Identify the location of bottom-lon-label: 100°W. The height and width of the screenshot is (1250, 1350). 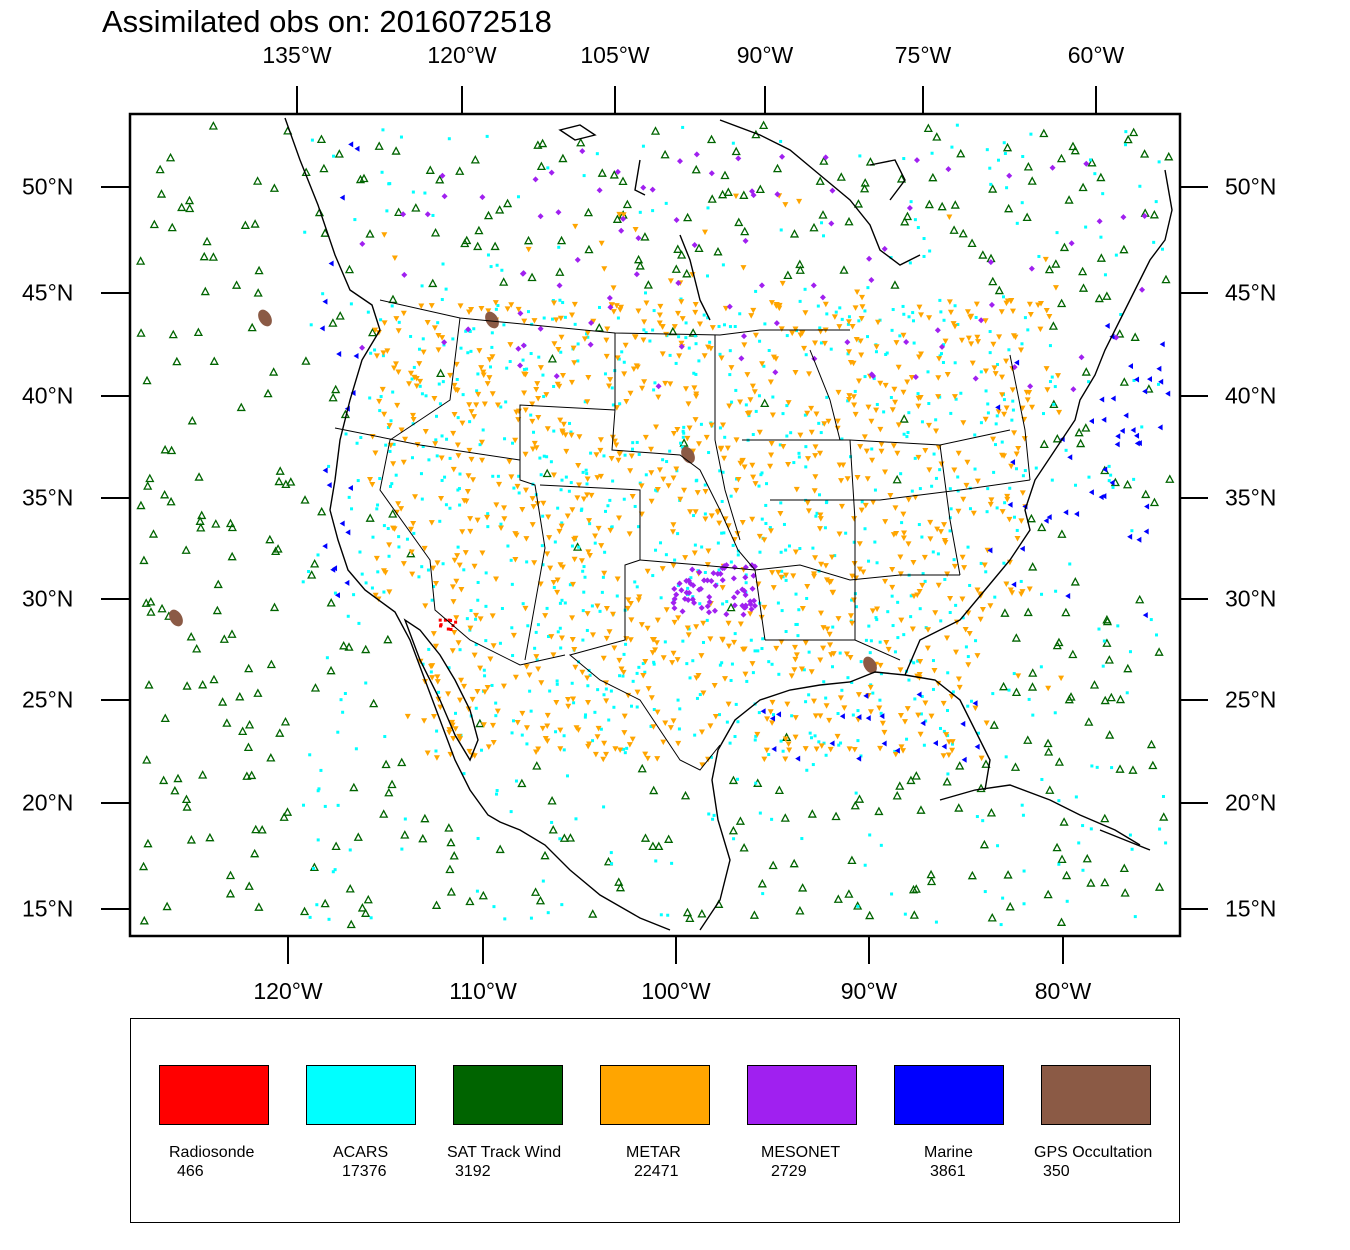
(676, 991).